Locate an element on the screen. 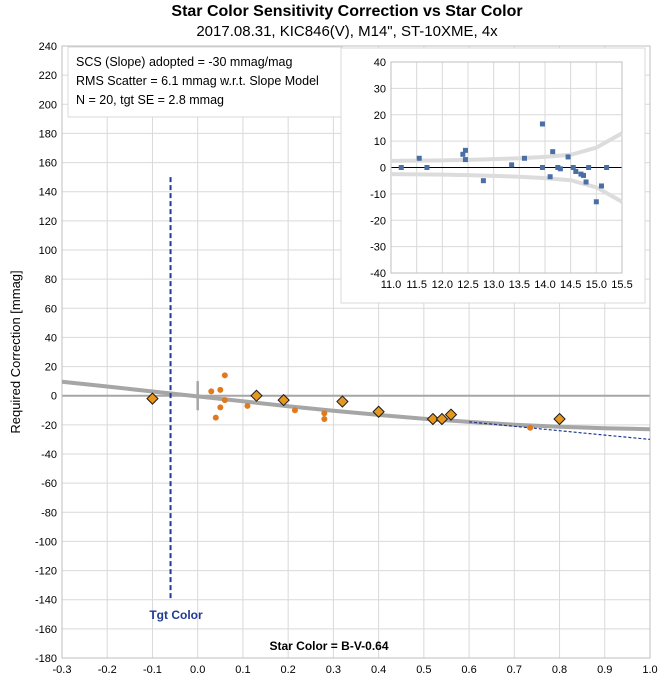 The image size is (664, 688). x-tick-label: 0.0 is located at coordinates (197, 670).